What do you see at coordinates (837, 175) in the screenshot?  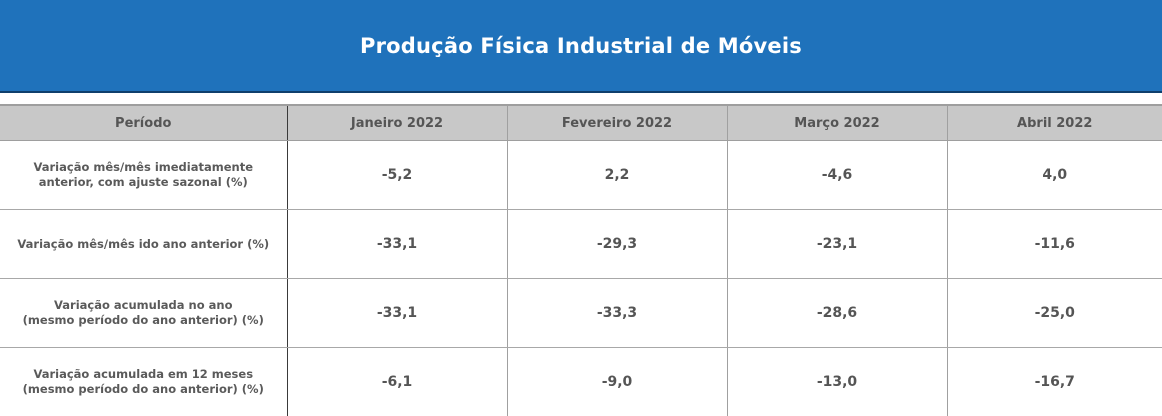 I see `cell-value: -4,6` at bounding box center [837, 175].